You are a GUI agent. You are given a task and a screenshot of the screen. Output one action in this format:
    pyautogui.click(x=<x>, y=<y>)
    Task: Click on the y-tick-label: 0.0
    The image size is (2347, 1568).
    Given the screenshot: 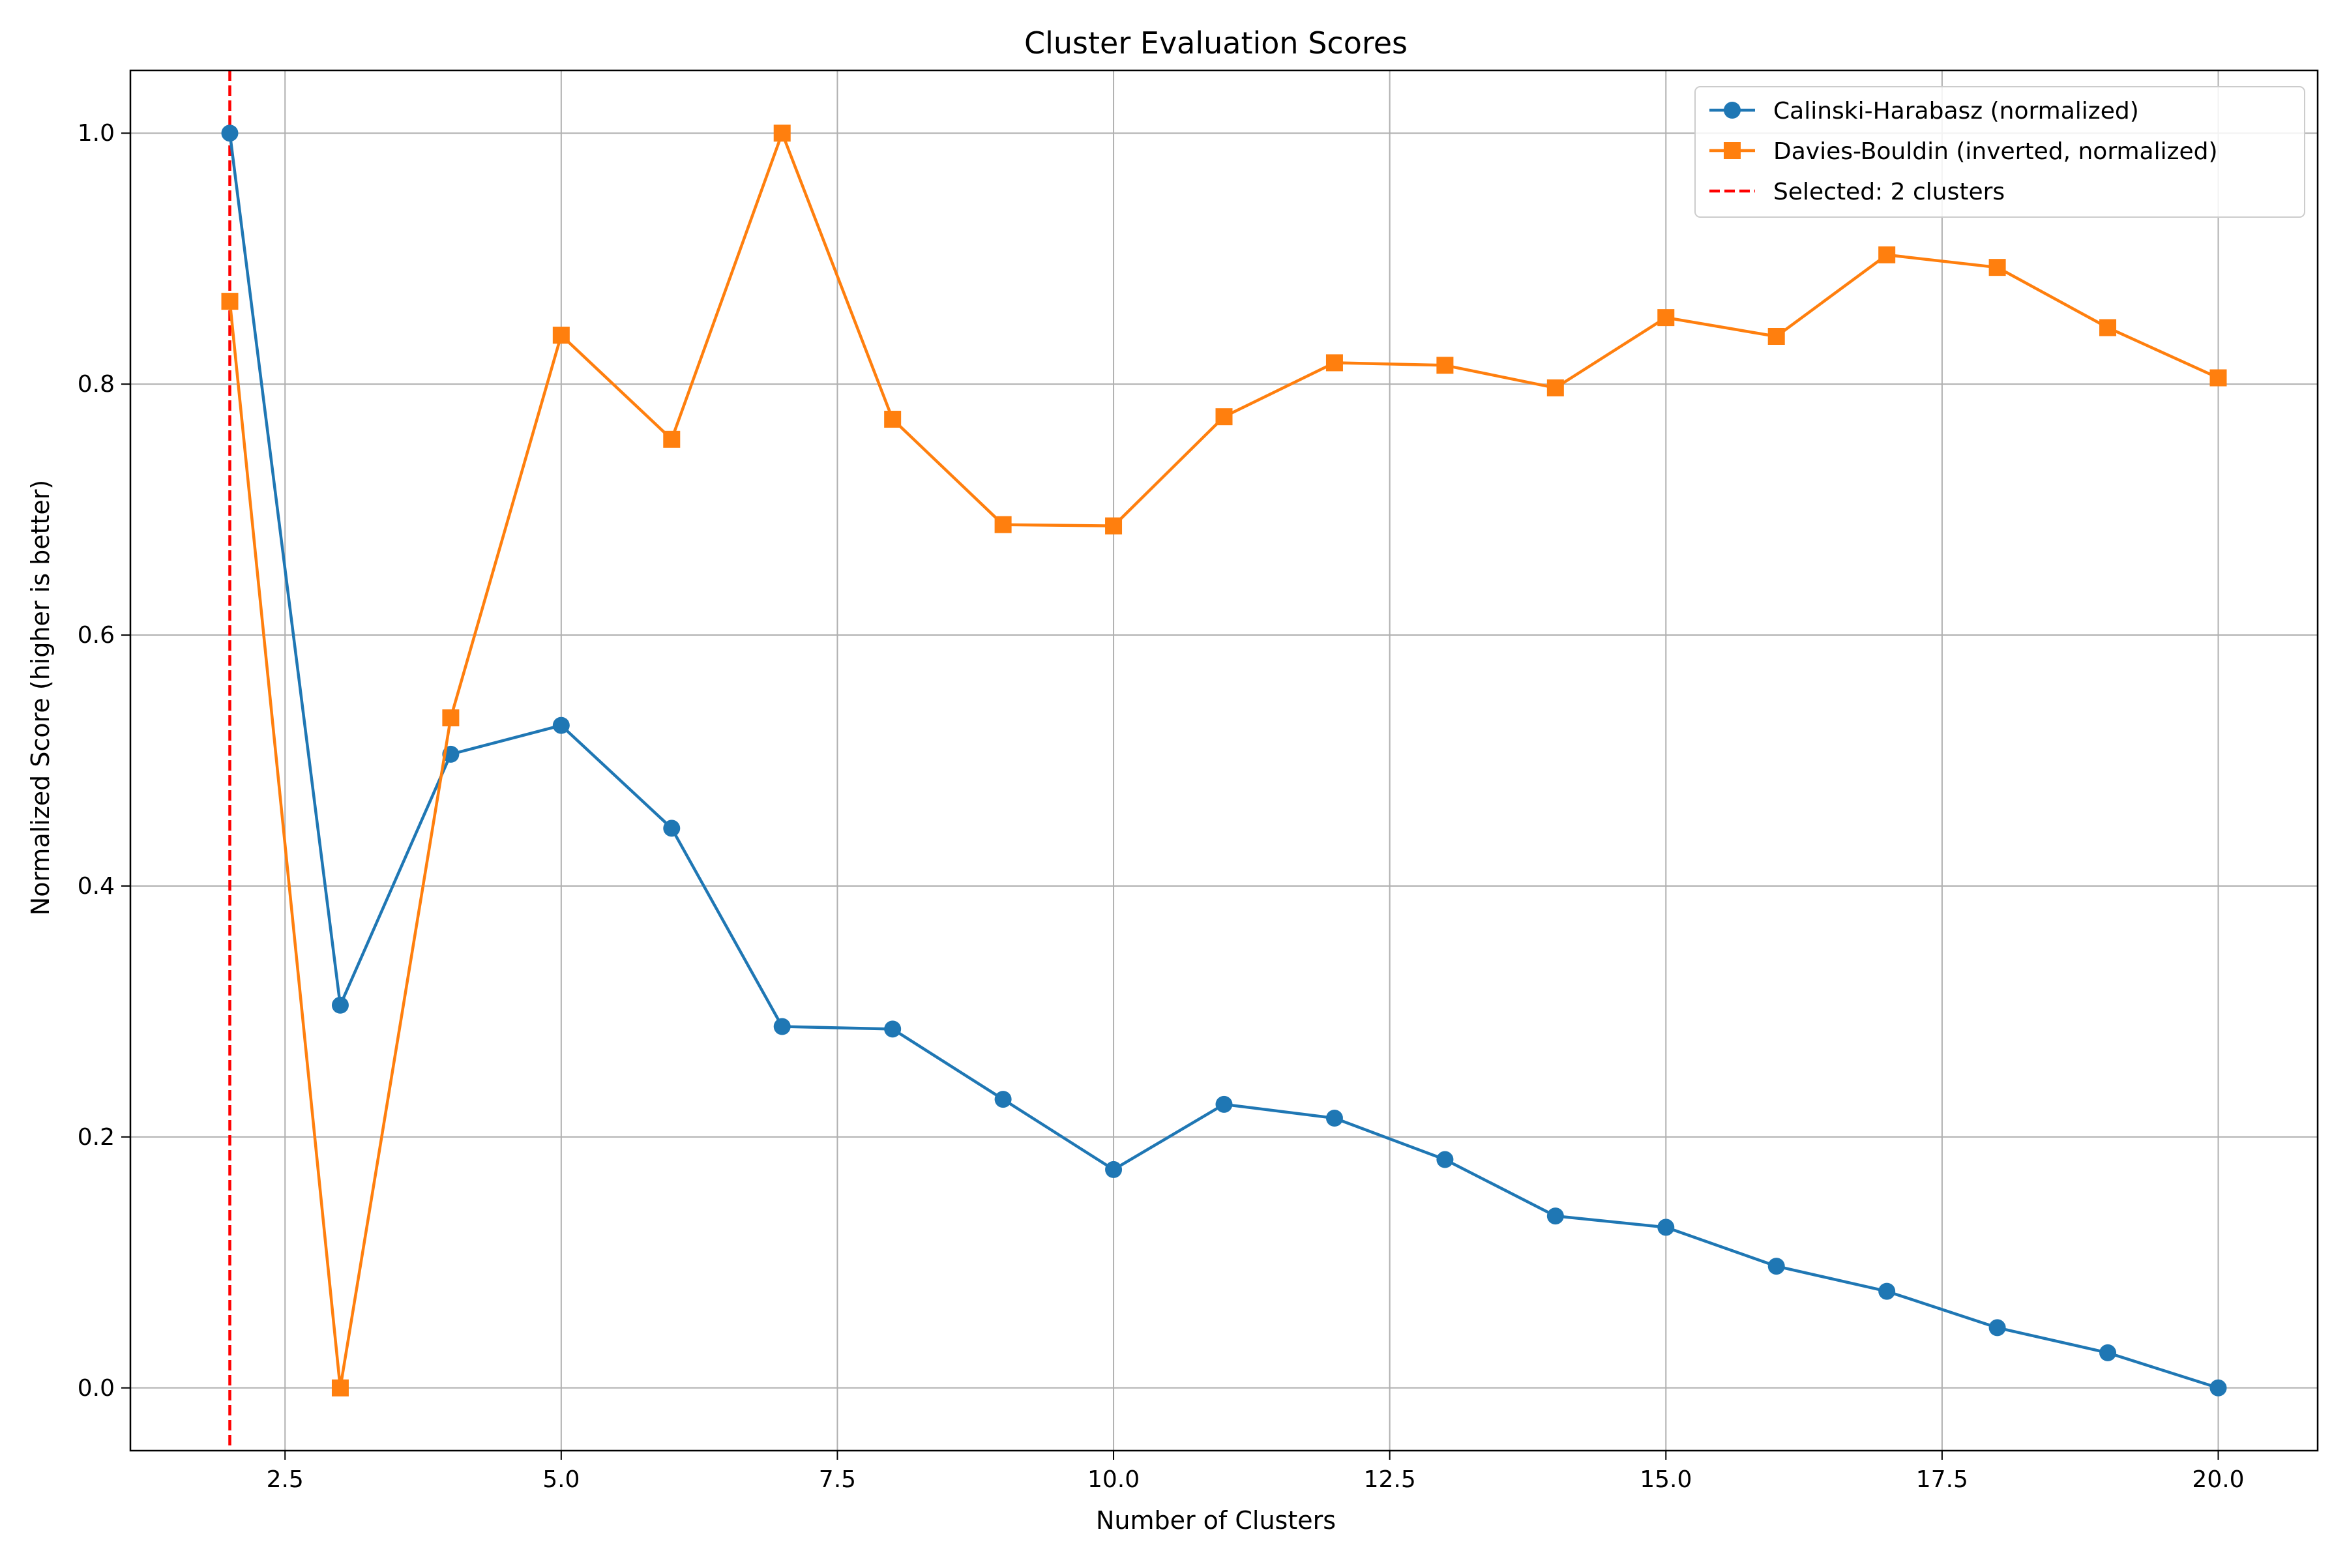 What is the action you would take?
    pyautogui.click(x=96, y=1389)
    